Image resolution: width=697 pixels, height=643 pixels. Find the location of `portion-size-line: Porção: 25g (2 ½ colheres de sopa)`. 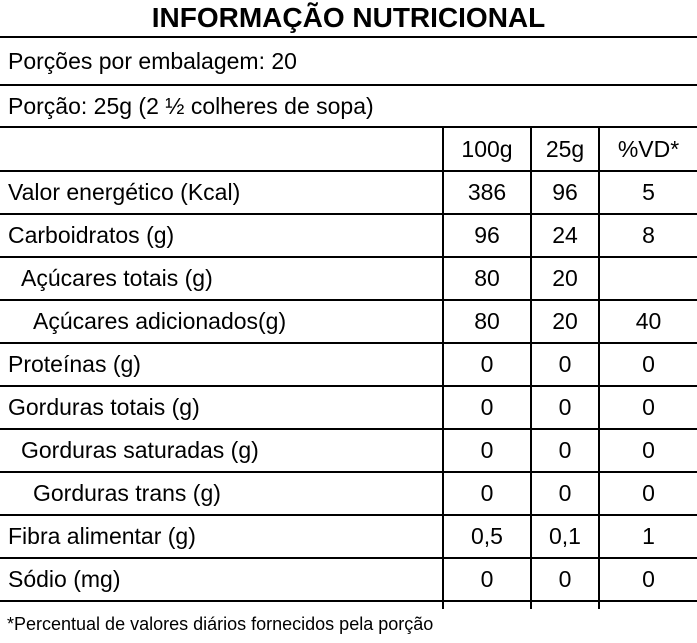

portion-size-line: Porção: 25g (2 ½ colheres de sopa) is located at coordinates (348, 107).